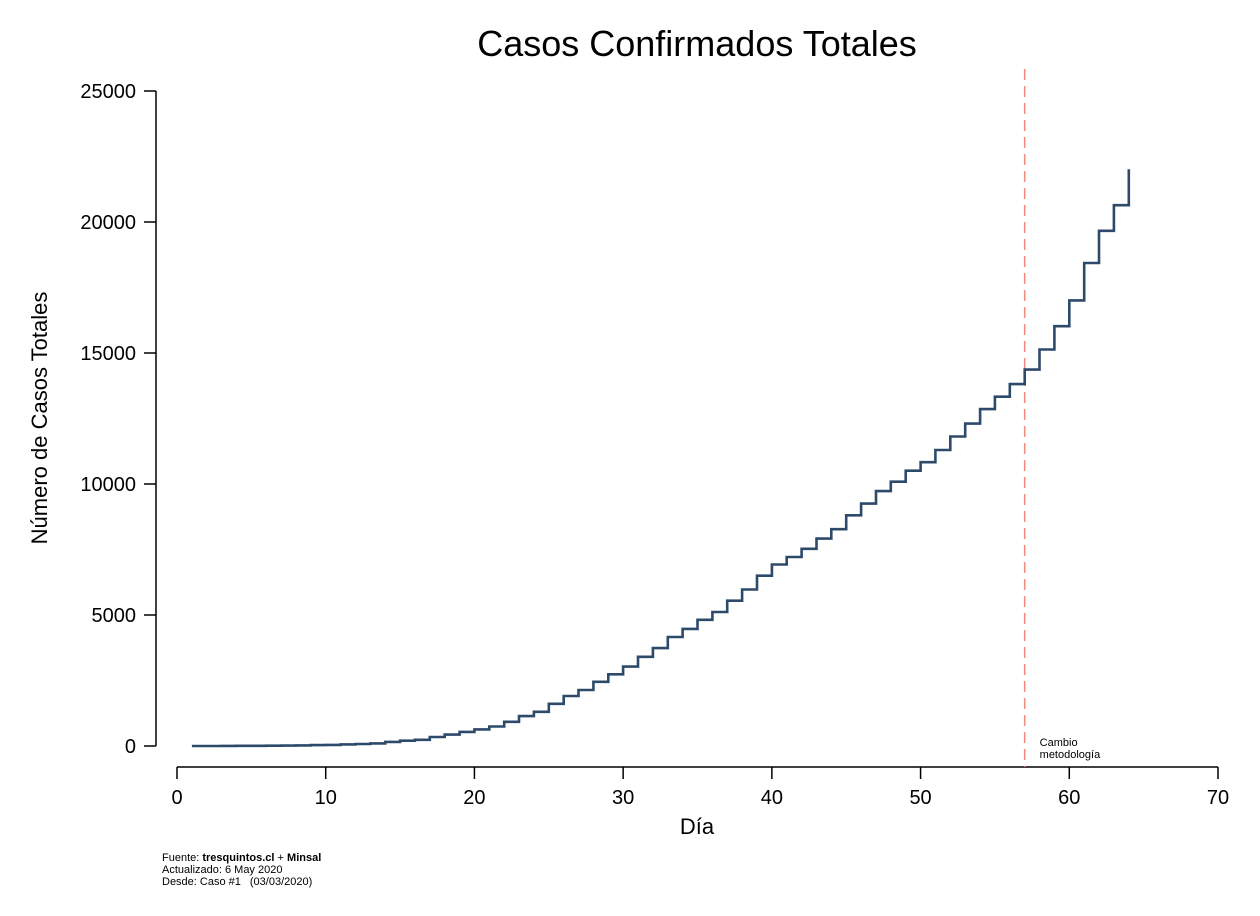  What do you see at coordinates (130, 747) in the screenshot?
I see `y-tick-label: 0` at bounding box center [130, 747].